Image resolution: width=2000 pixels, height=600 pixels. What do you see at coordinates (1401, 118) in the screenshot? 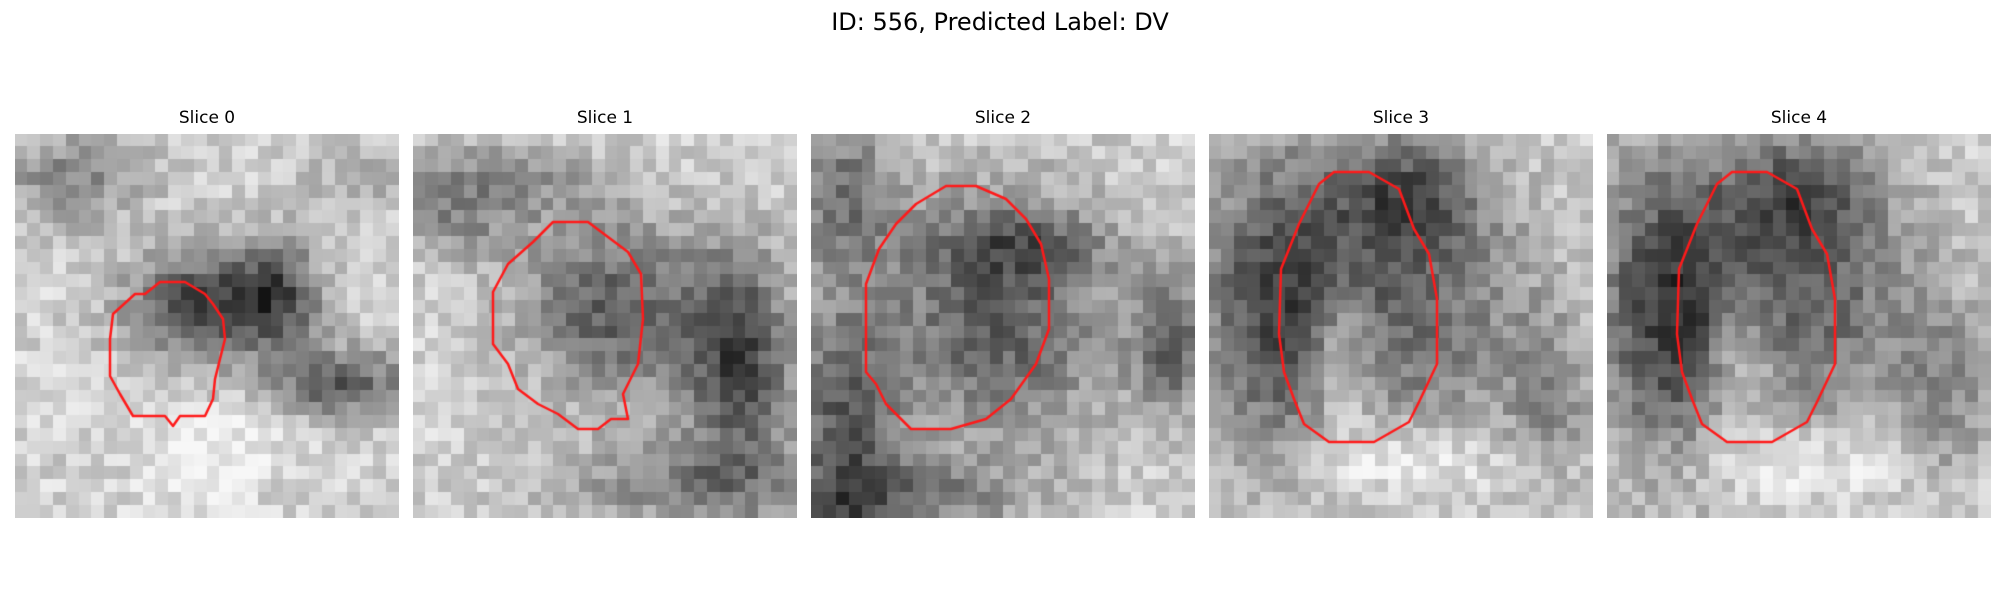
I see `slice-title: Slice 3` at bounding box center [1401, 118].